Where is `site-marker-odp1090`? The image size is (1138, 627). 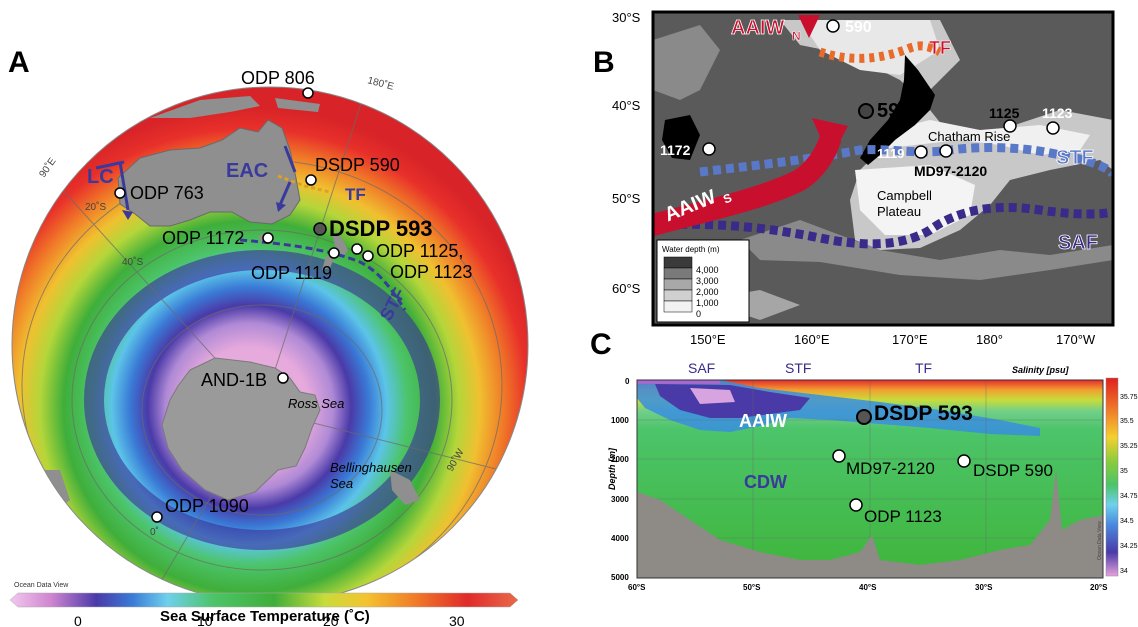
site-marker-odp1090 is located at coordinates (157, 517).